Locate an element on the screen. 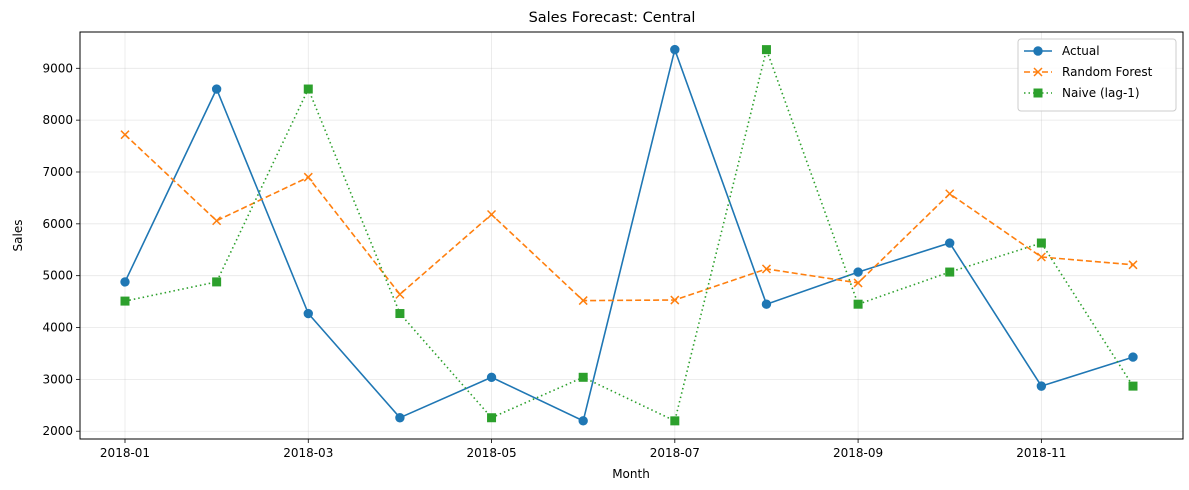 This screenshot has height=490, width=1189. y-tick-label: 5000 is located at coordinates (57, 276).